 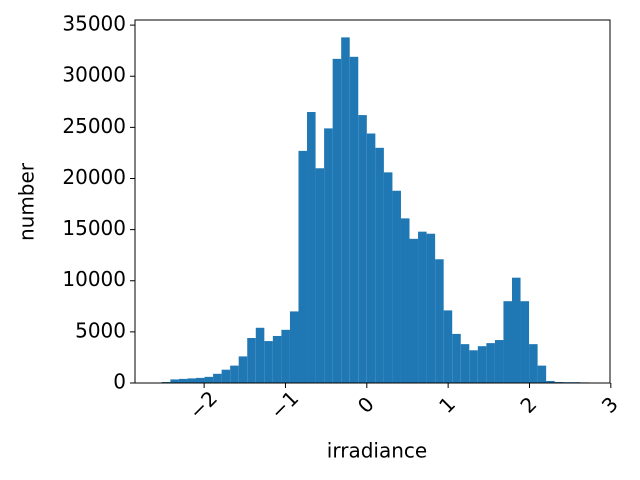 I want to click on x-tick-label: −2, so click(x=203, y=405).